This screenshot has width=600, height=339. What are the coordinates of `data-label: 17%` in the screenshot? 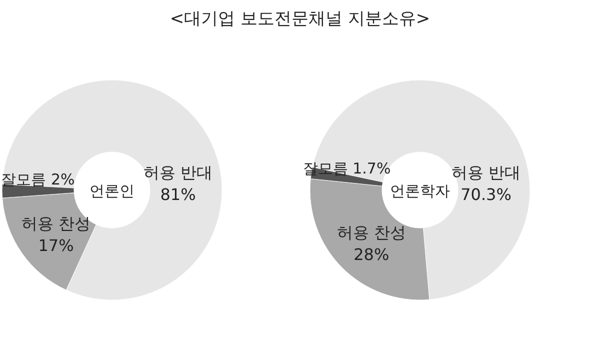 It's located at (56, 245).